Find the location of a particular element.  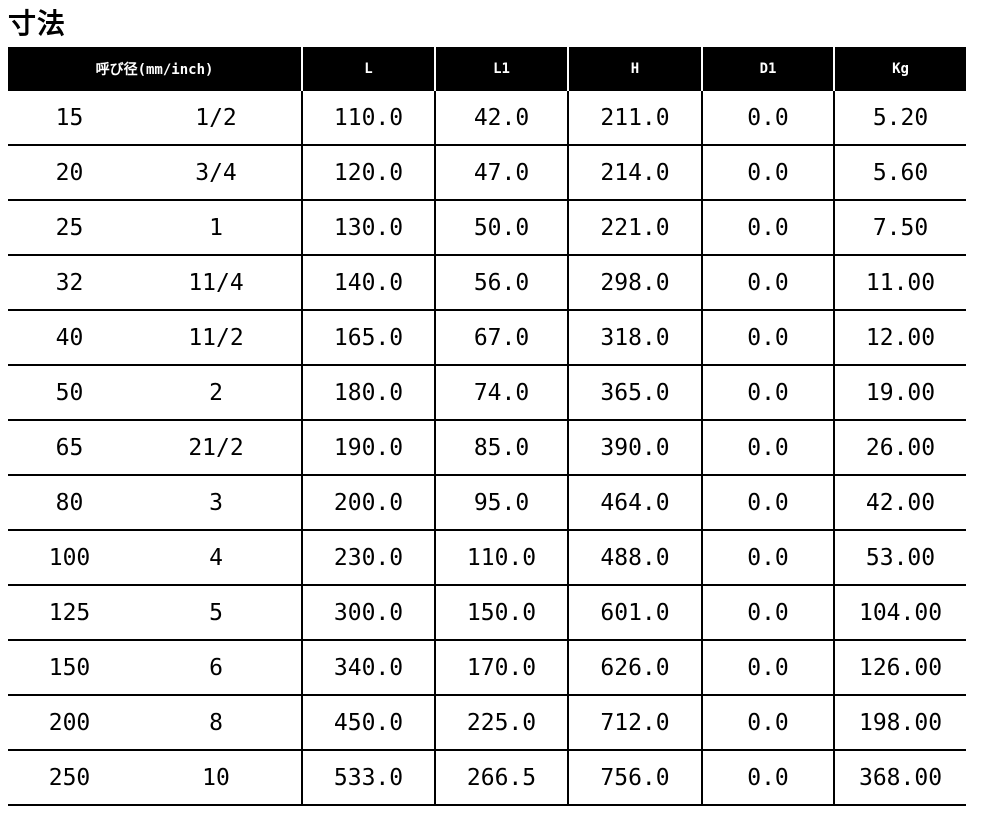

cell-kg: 11.00 is located at coordinates (900, 283).